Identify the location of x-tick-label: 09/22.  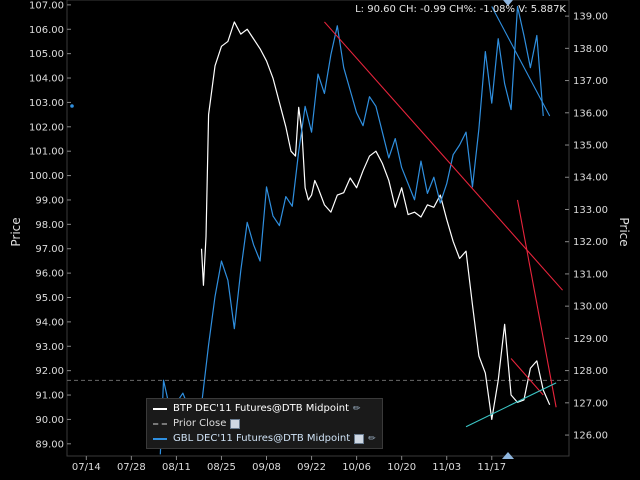
(311, 467).